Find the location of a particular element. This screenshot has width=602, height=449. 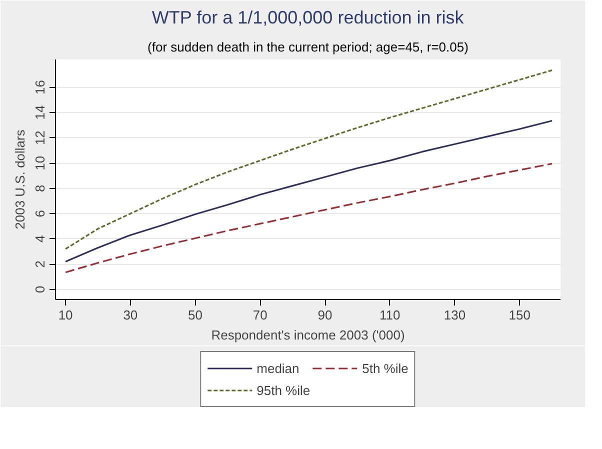

chart-title: WTP for a 1/1,000,000 reduction in risk is located at coordinates (308, 18).